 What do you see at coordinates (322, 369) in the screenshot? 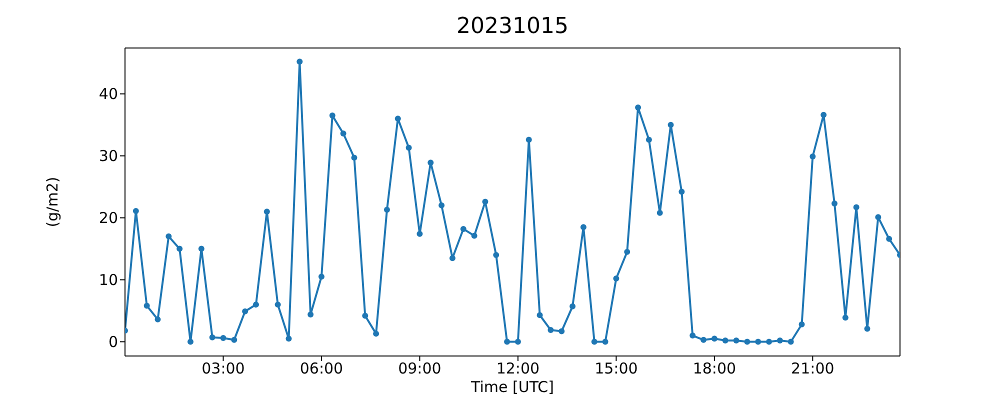
I see `x-tick-label: 06:00` at bounding box center [322, 369].